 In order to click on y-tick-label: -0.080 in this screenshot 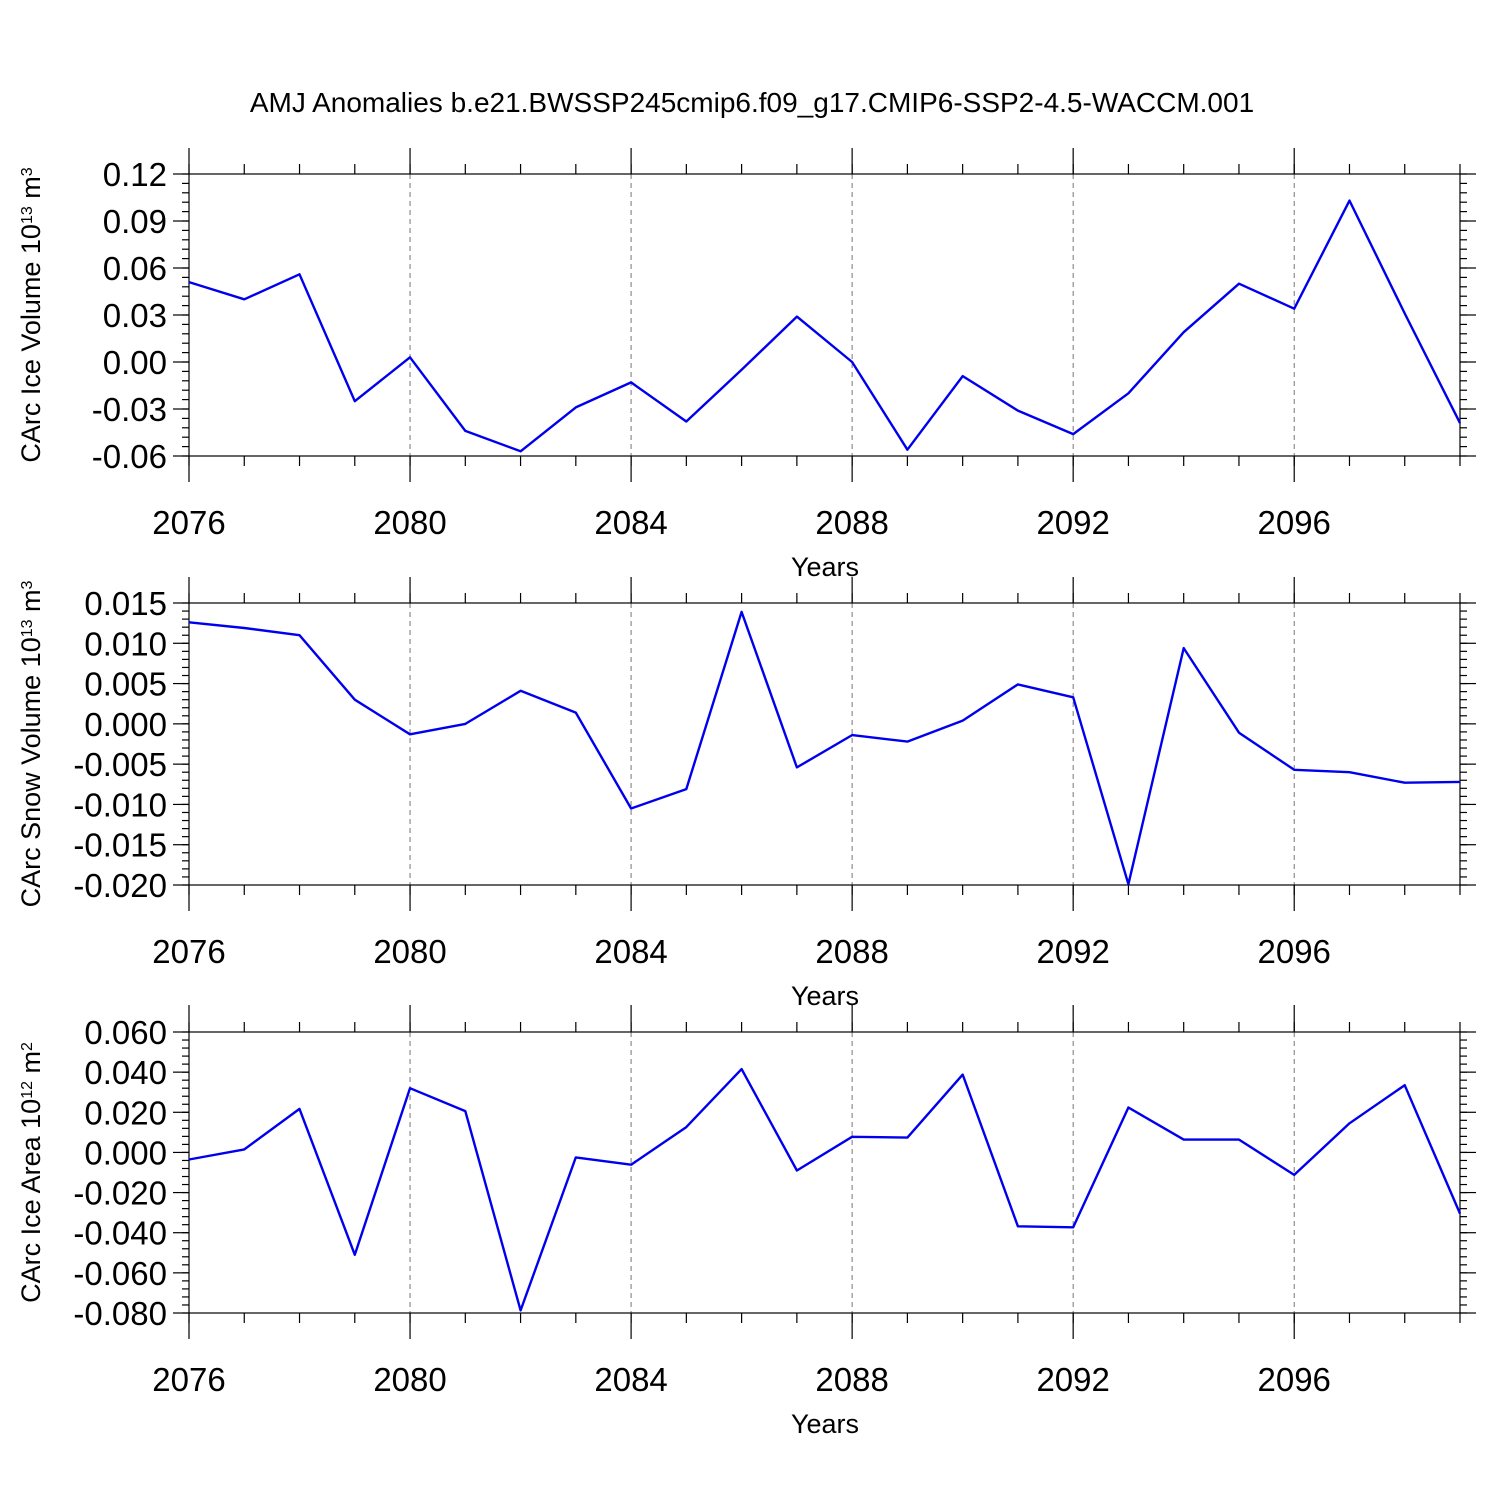, I will do `click(120, 1313)`.